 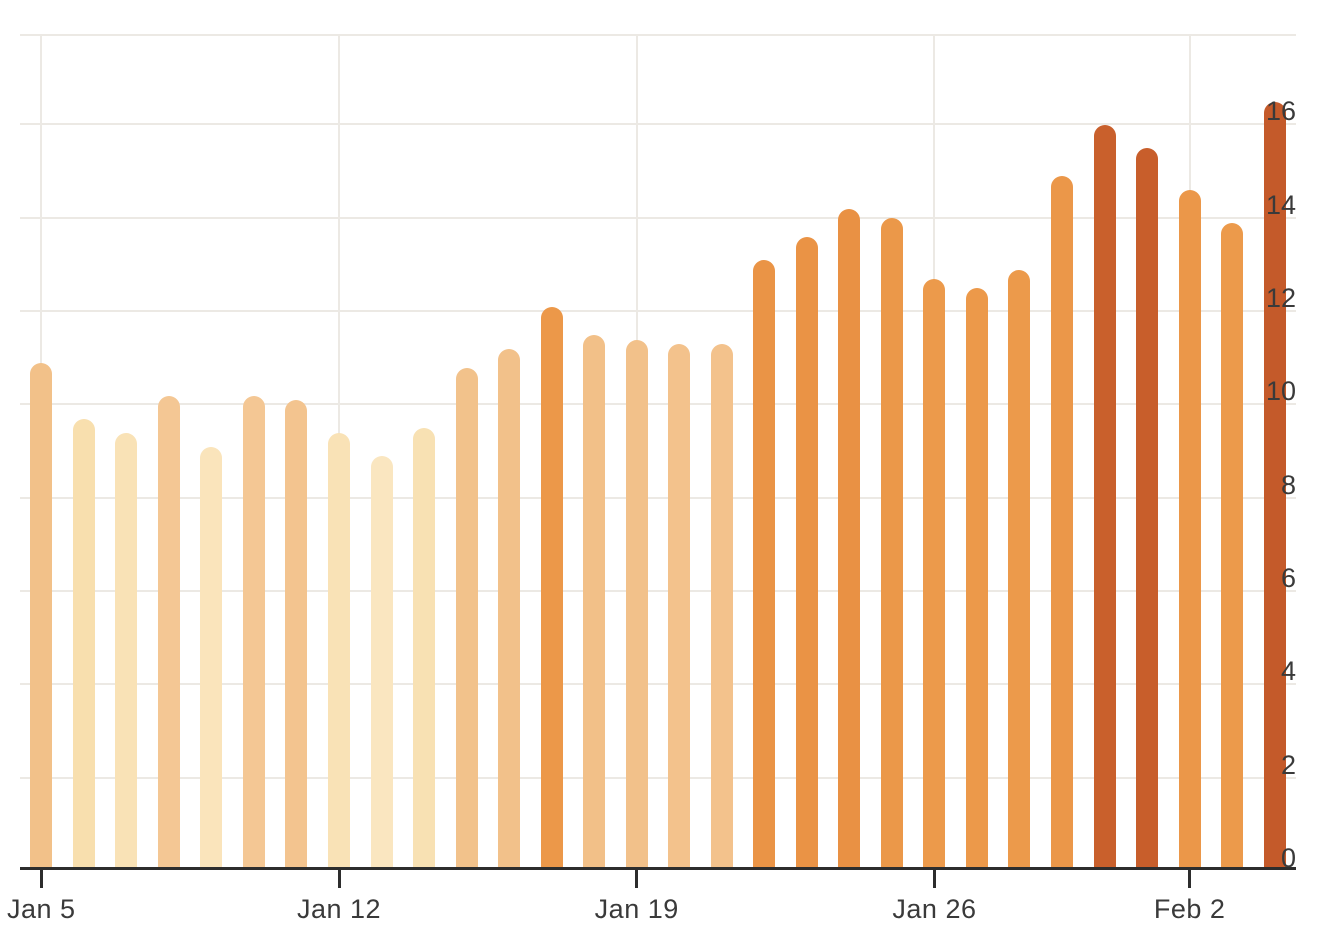 I want to click on x-axis-line, so click(x=658, y=868).